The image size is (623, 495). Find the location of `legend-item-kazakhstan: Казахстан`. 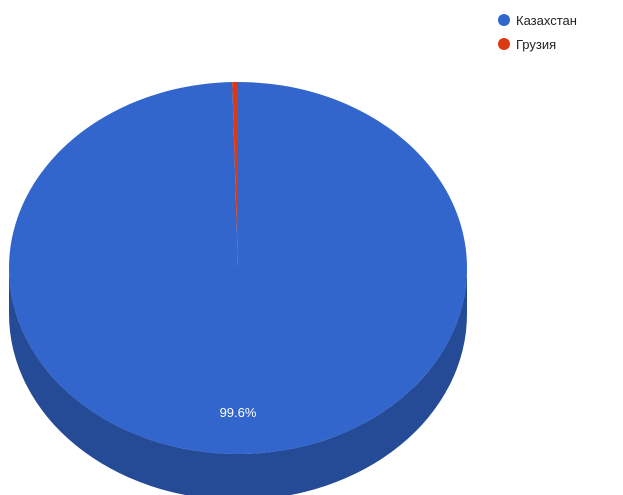

legend-item-kazakhstan: Казахстан is located at coordinates (537, 20).